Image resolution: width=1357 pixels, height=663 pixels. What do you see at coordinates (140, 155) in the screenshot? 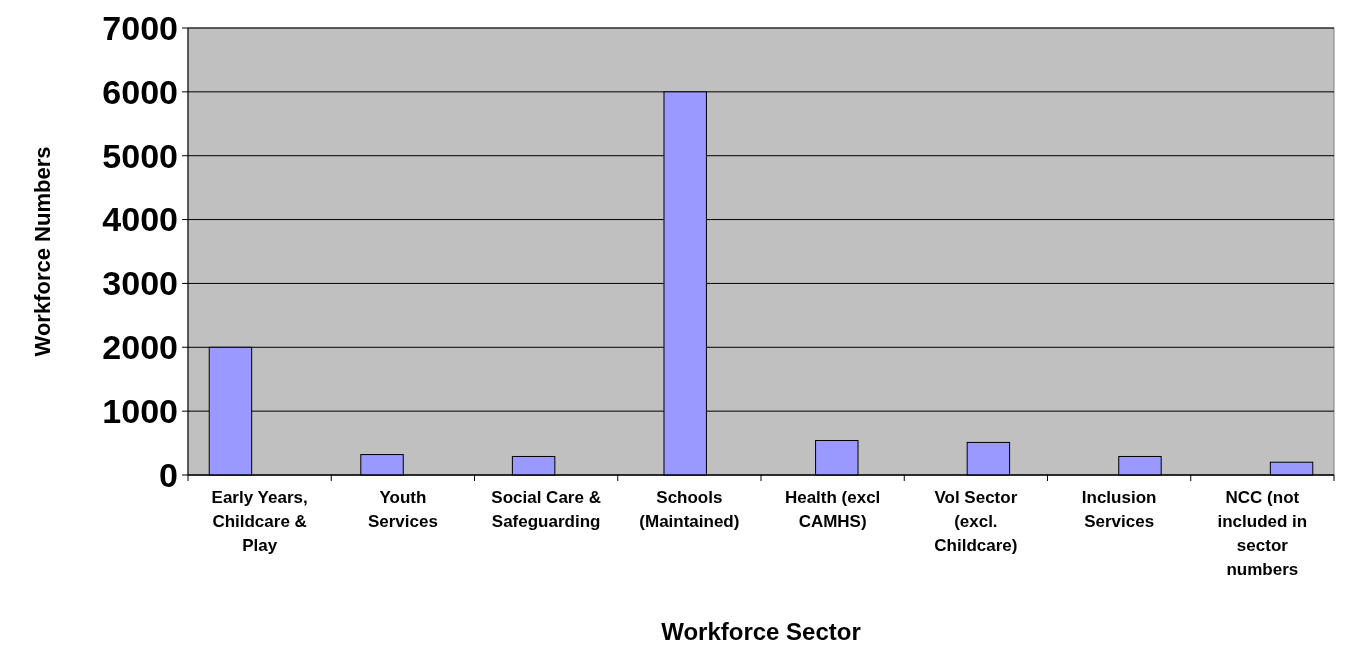
I see `y-tick-label: 5000` at bounding box center [140, 155].